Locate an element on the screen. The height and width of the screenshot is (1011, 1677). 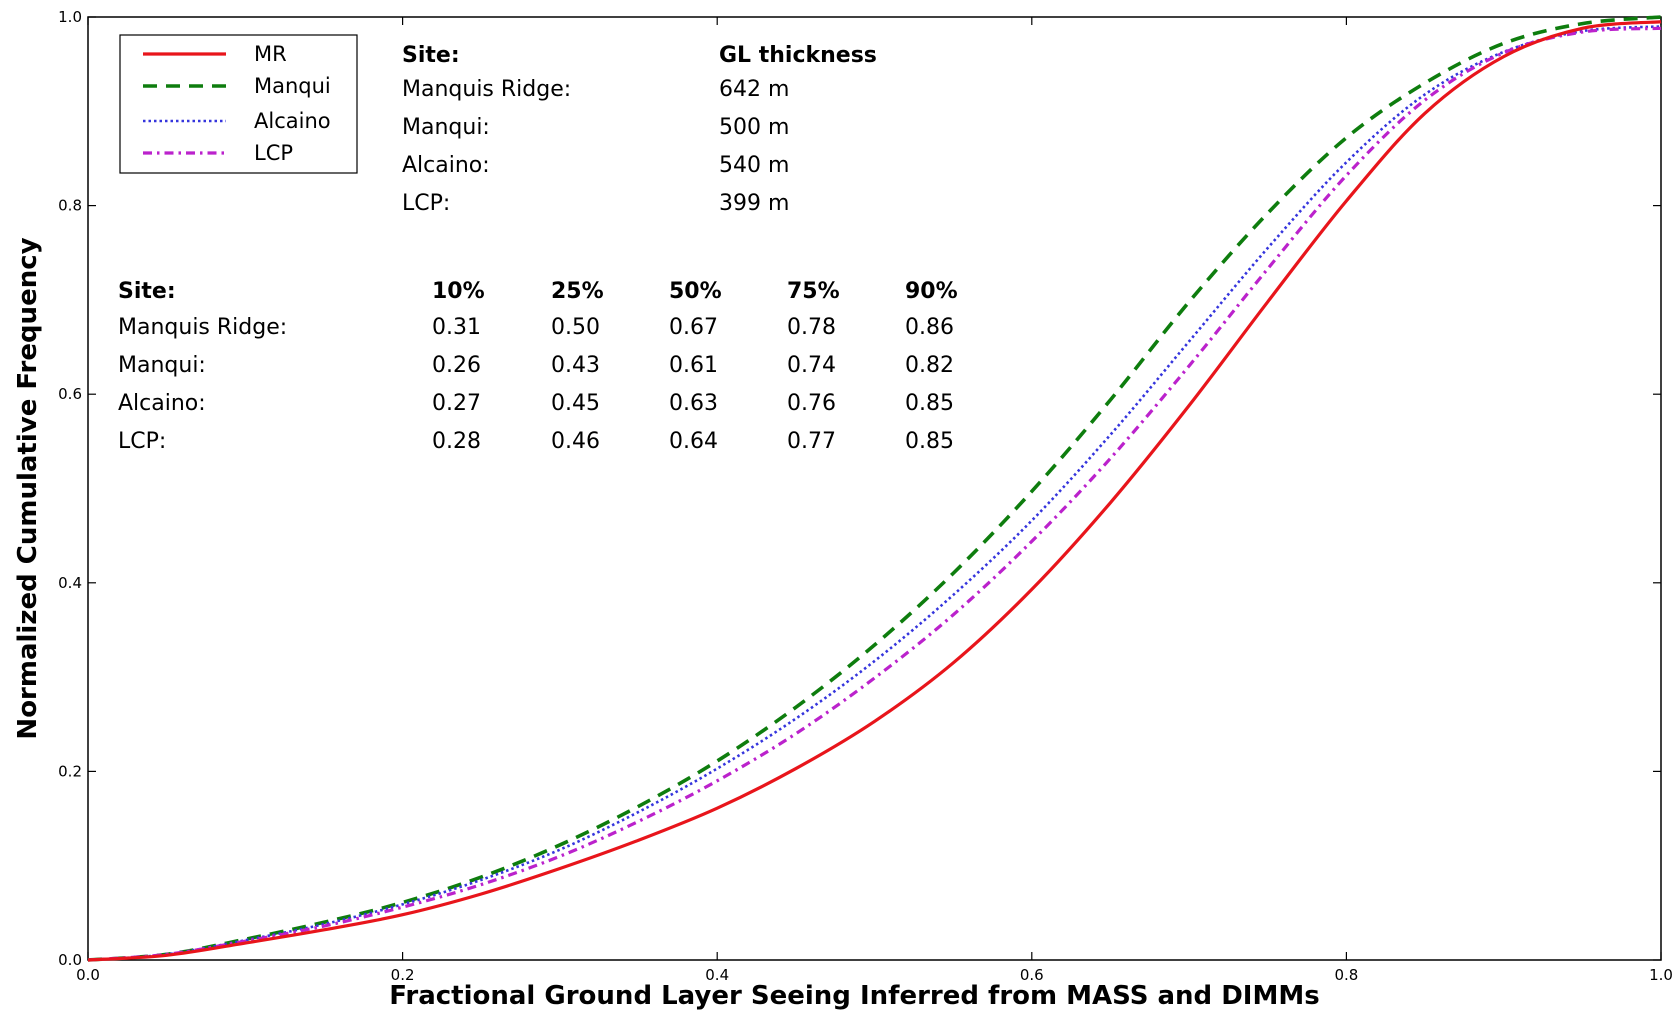
x-tick-label: 1.0 is located at coordinates (1661, 975).